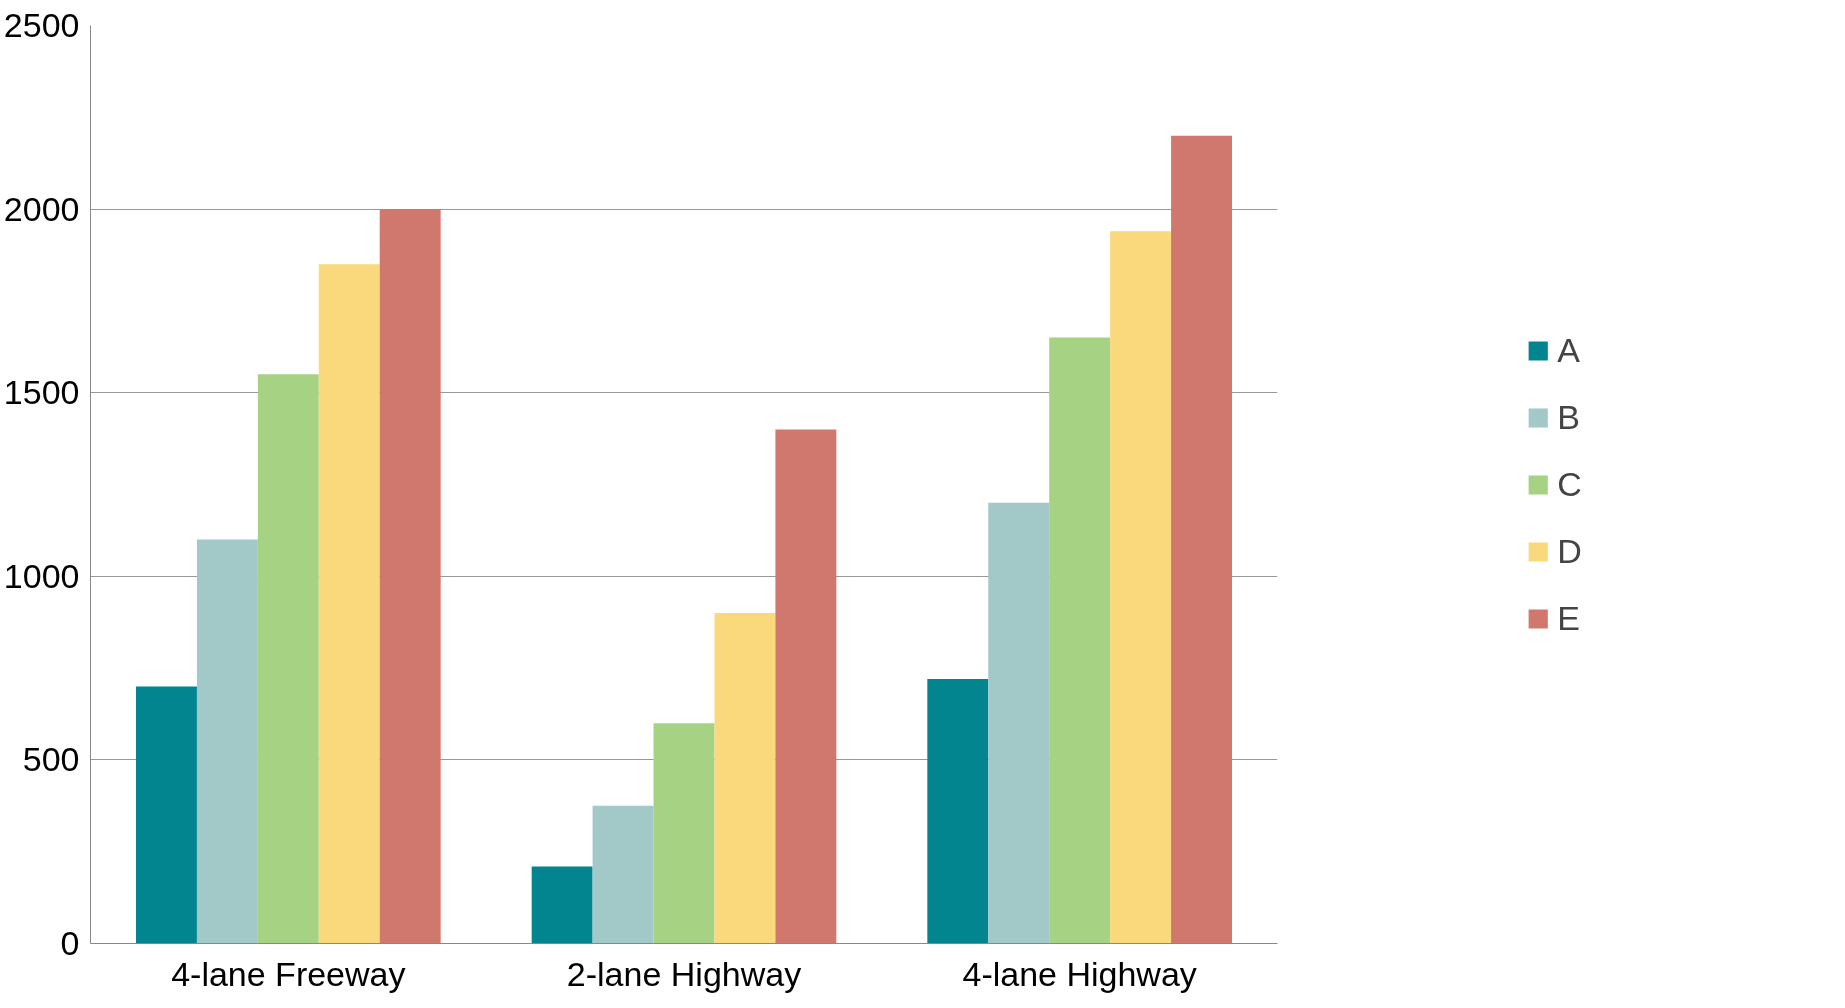 Image resolution: width=1845 pixels, height=1008 pixels. I want to click on legend-label: E, so click(1568, 618).